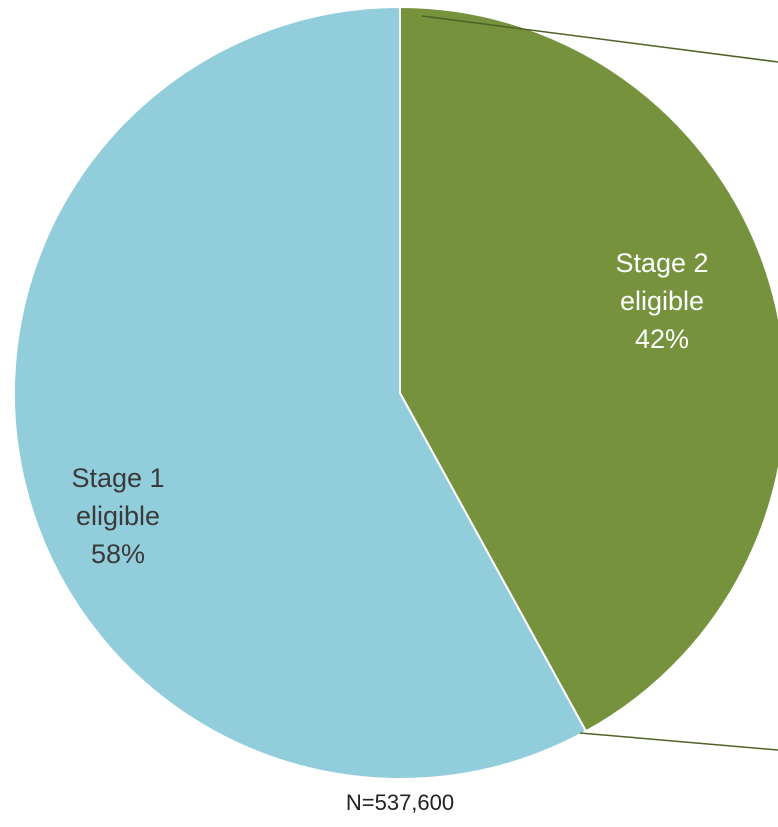  I want to click on slice-label-2: Stage 1 eligible 58%, so click(117, 516).